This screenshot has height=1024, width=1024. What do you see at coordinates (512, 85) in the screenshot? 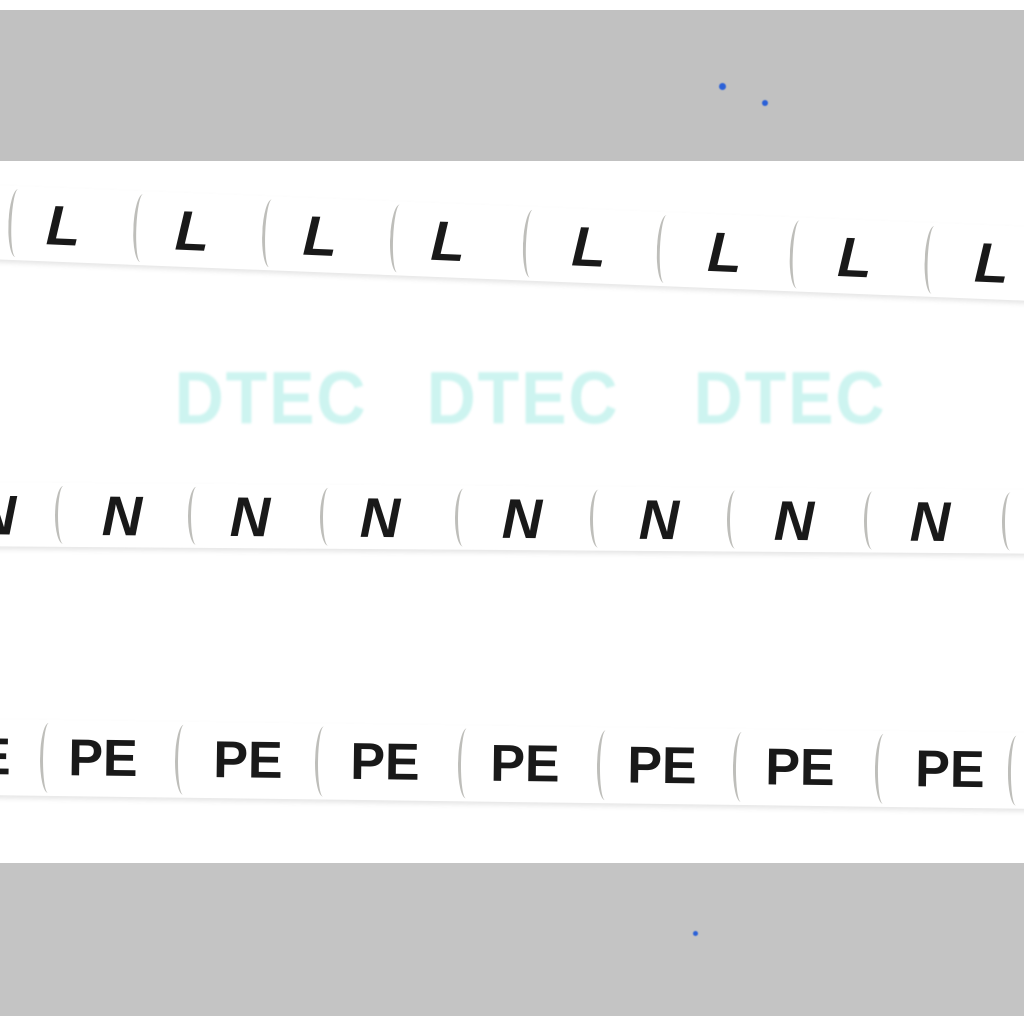
I see `top-gray-band` at bounding box center [512, 85].